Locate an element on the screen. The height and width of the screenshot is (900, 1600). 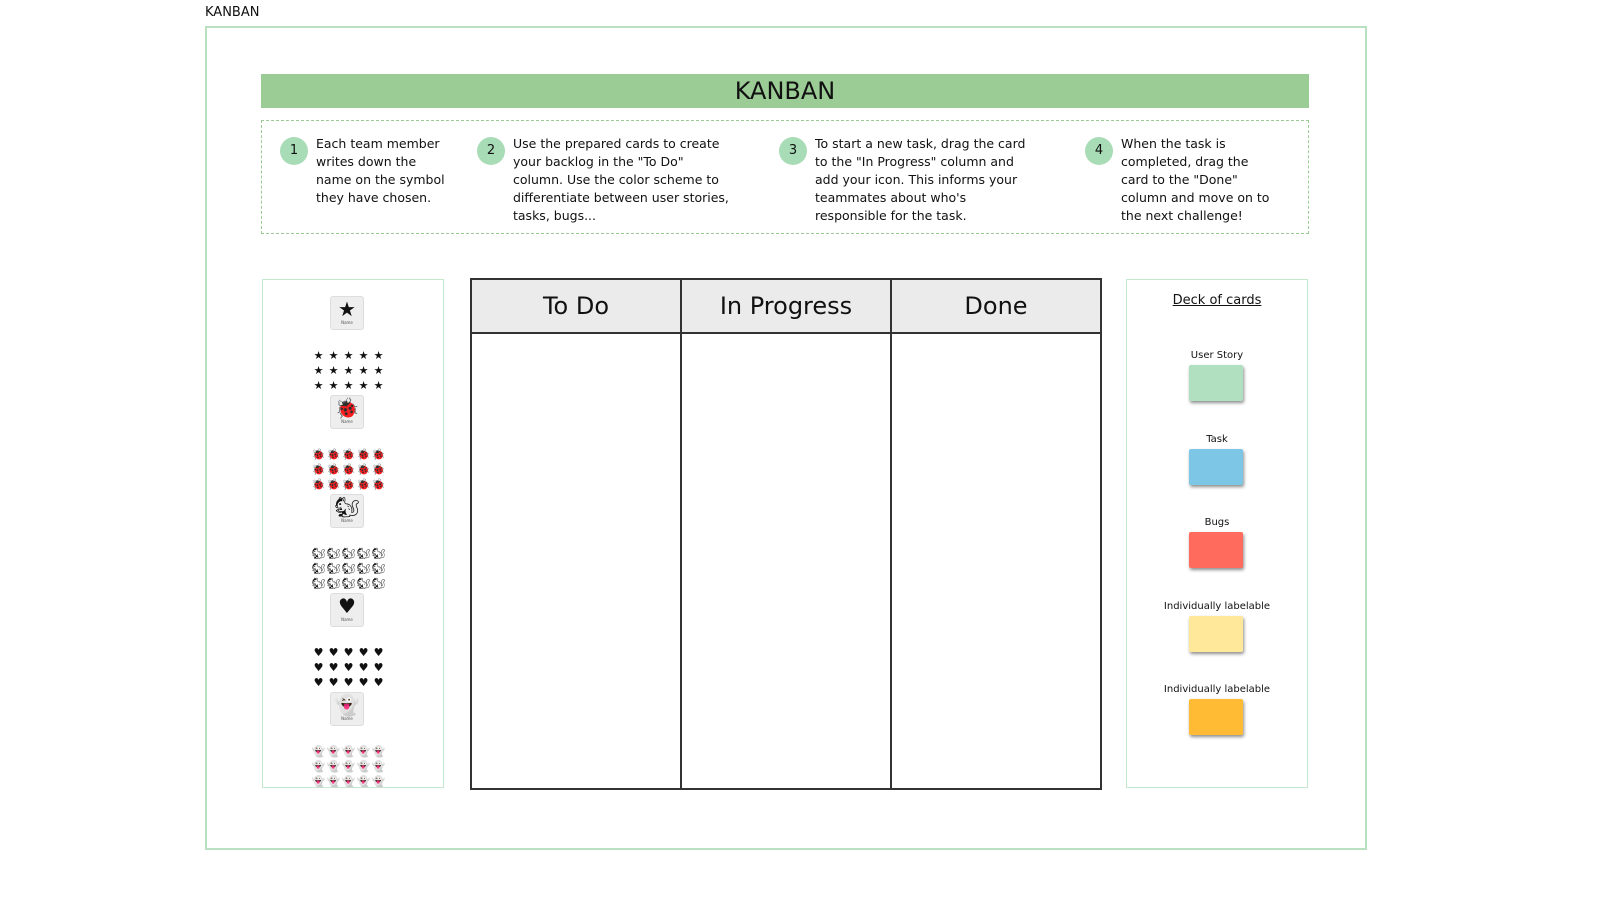
symbol-tile: 🐿 Name is located at coordinates (347, 511).